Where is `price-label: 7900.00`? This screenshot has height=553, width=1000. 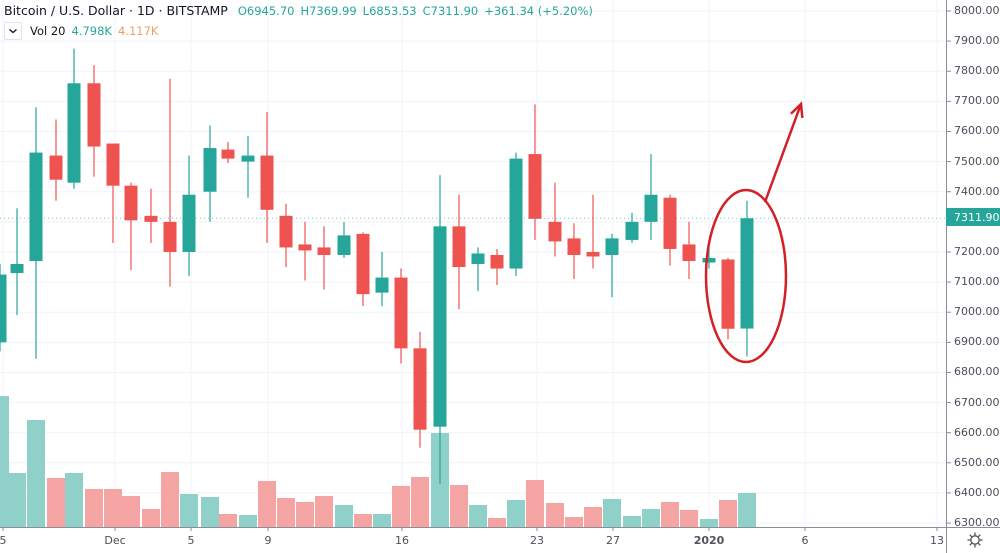 price-label: 7900.00 is located at coordinates (977, 41).